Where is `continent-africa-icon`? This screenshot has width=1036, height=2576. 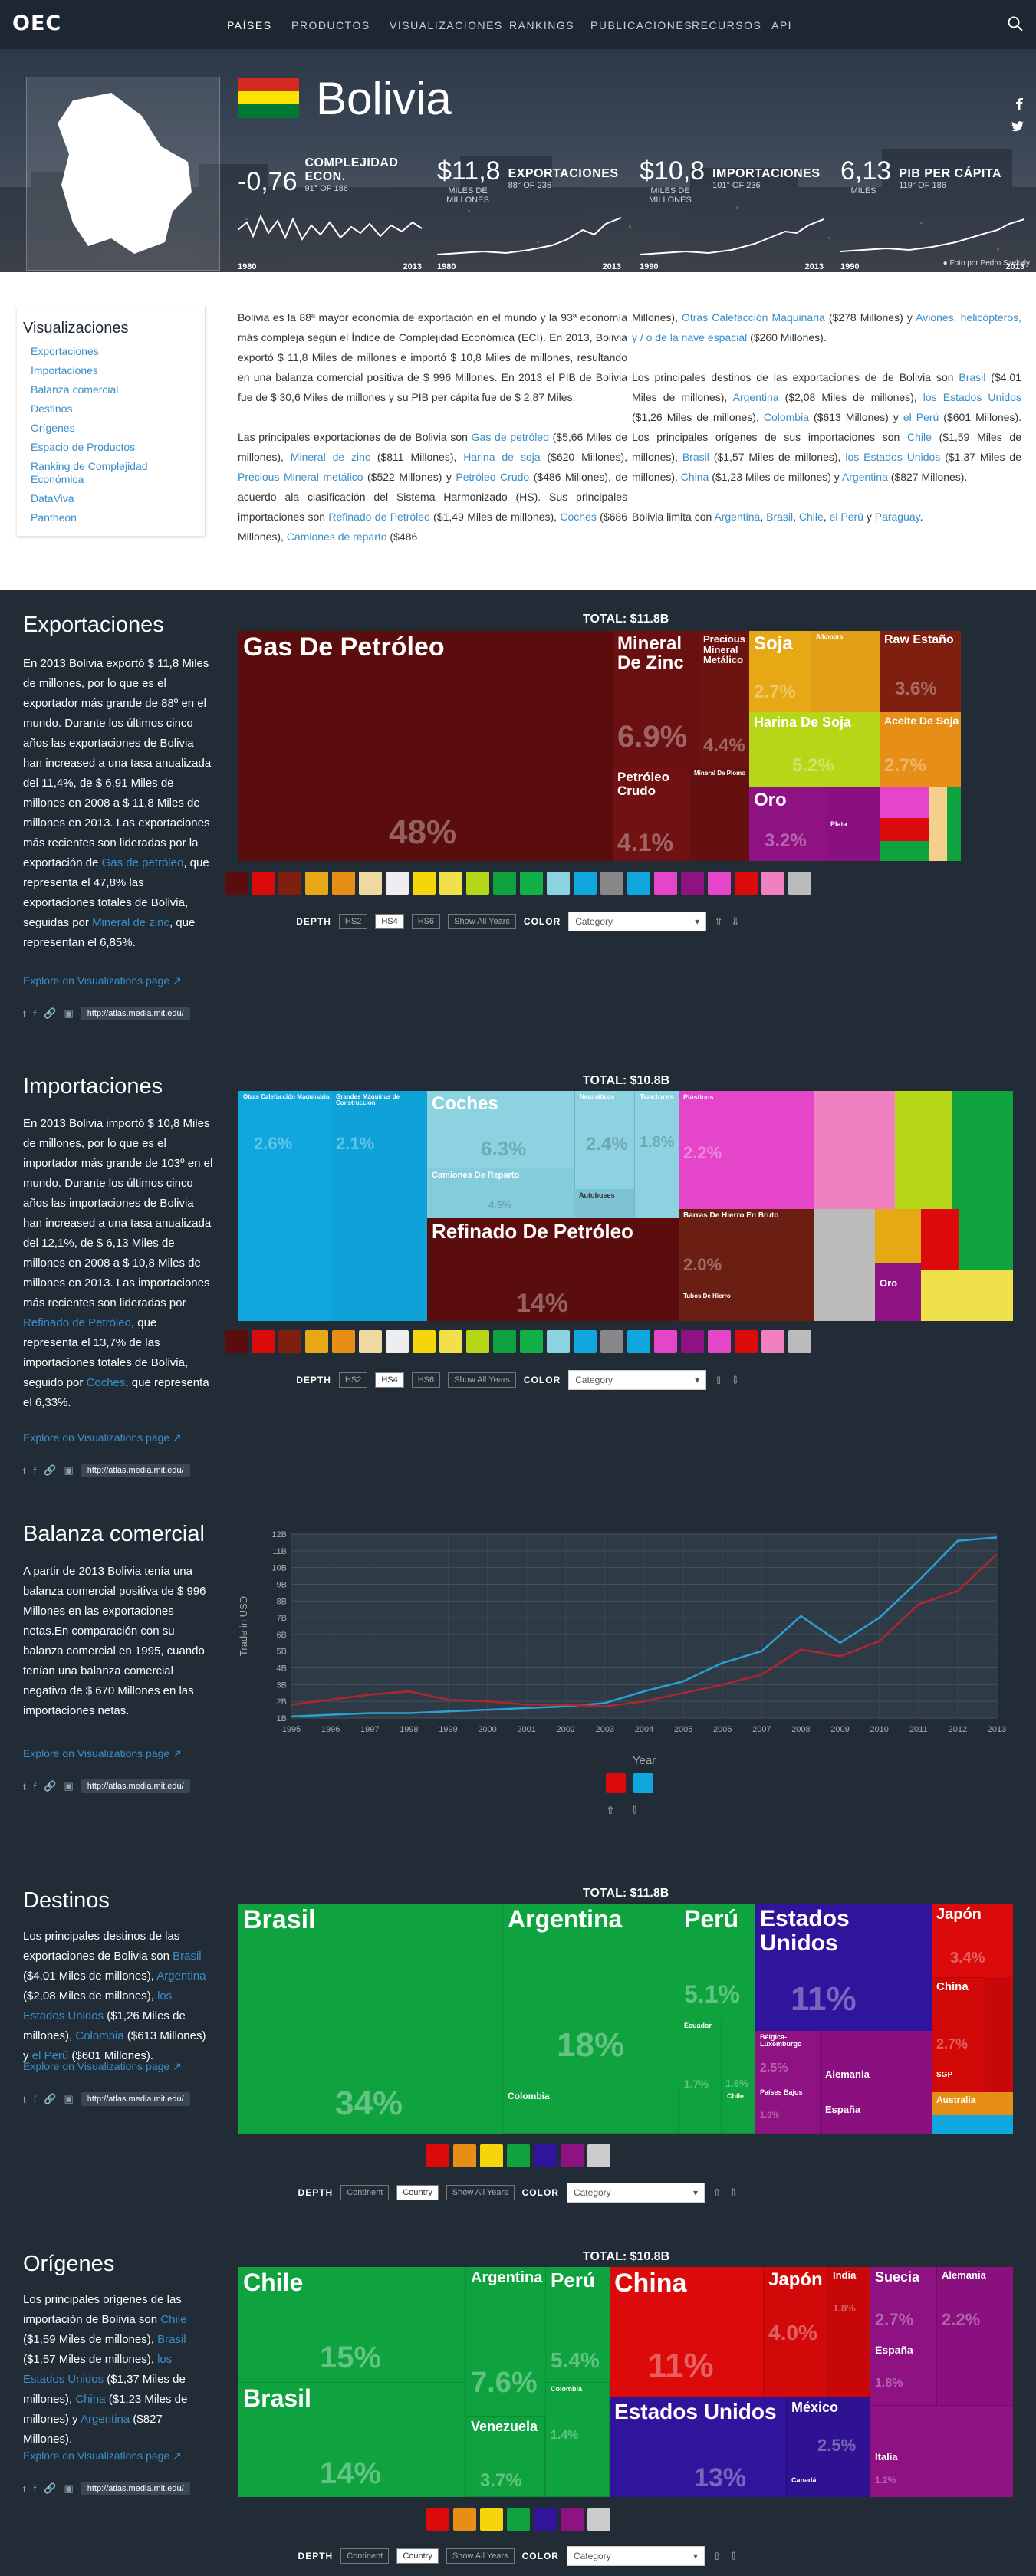 continent-africa-icon is located at coordinates (437, 2519).